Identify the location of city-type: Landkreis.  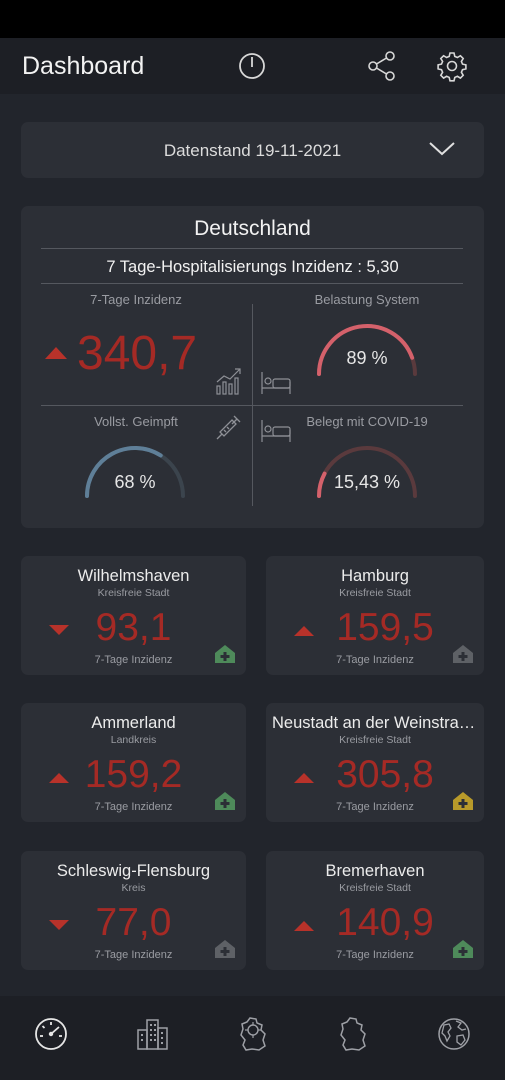
(133, 740).